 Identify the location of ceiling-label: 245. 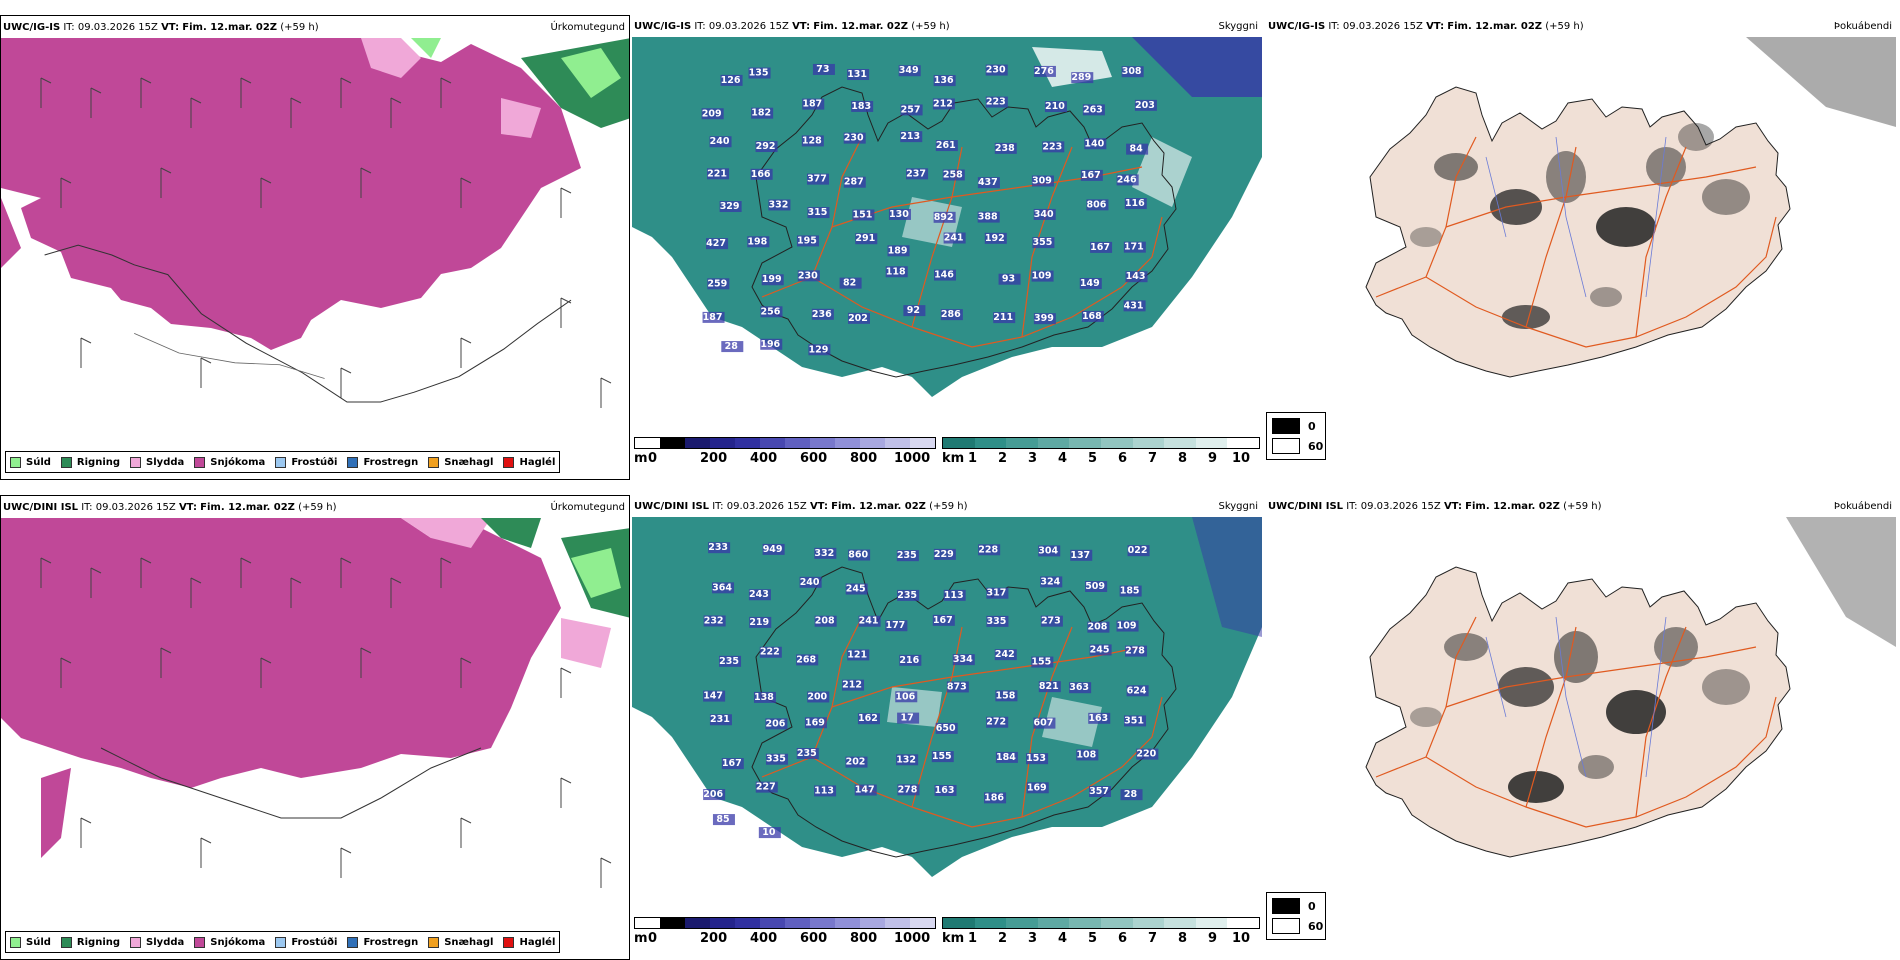
(856, 589).